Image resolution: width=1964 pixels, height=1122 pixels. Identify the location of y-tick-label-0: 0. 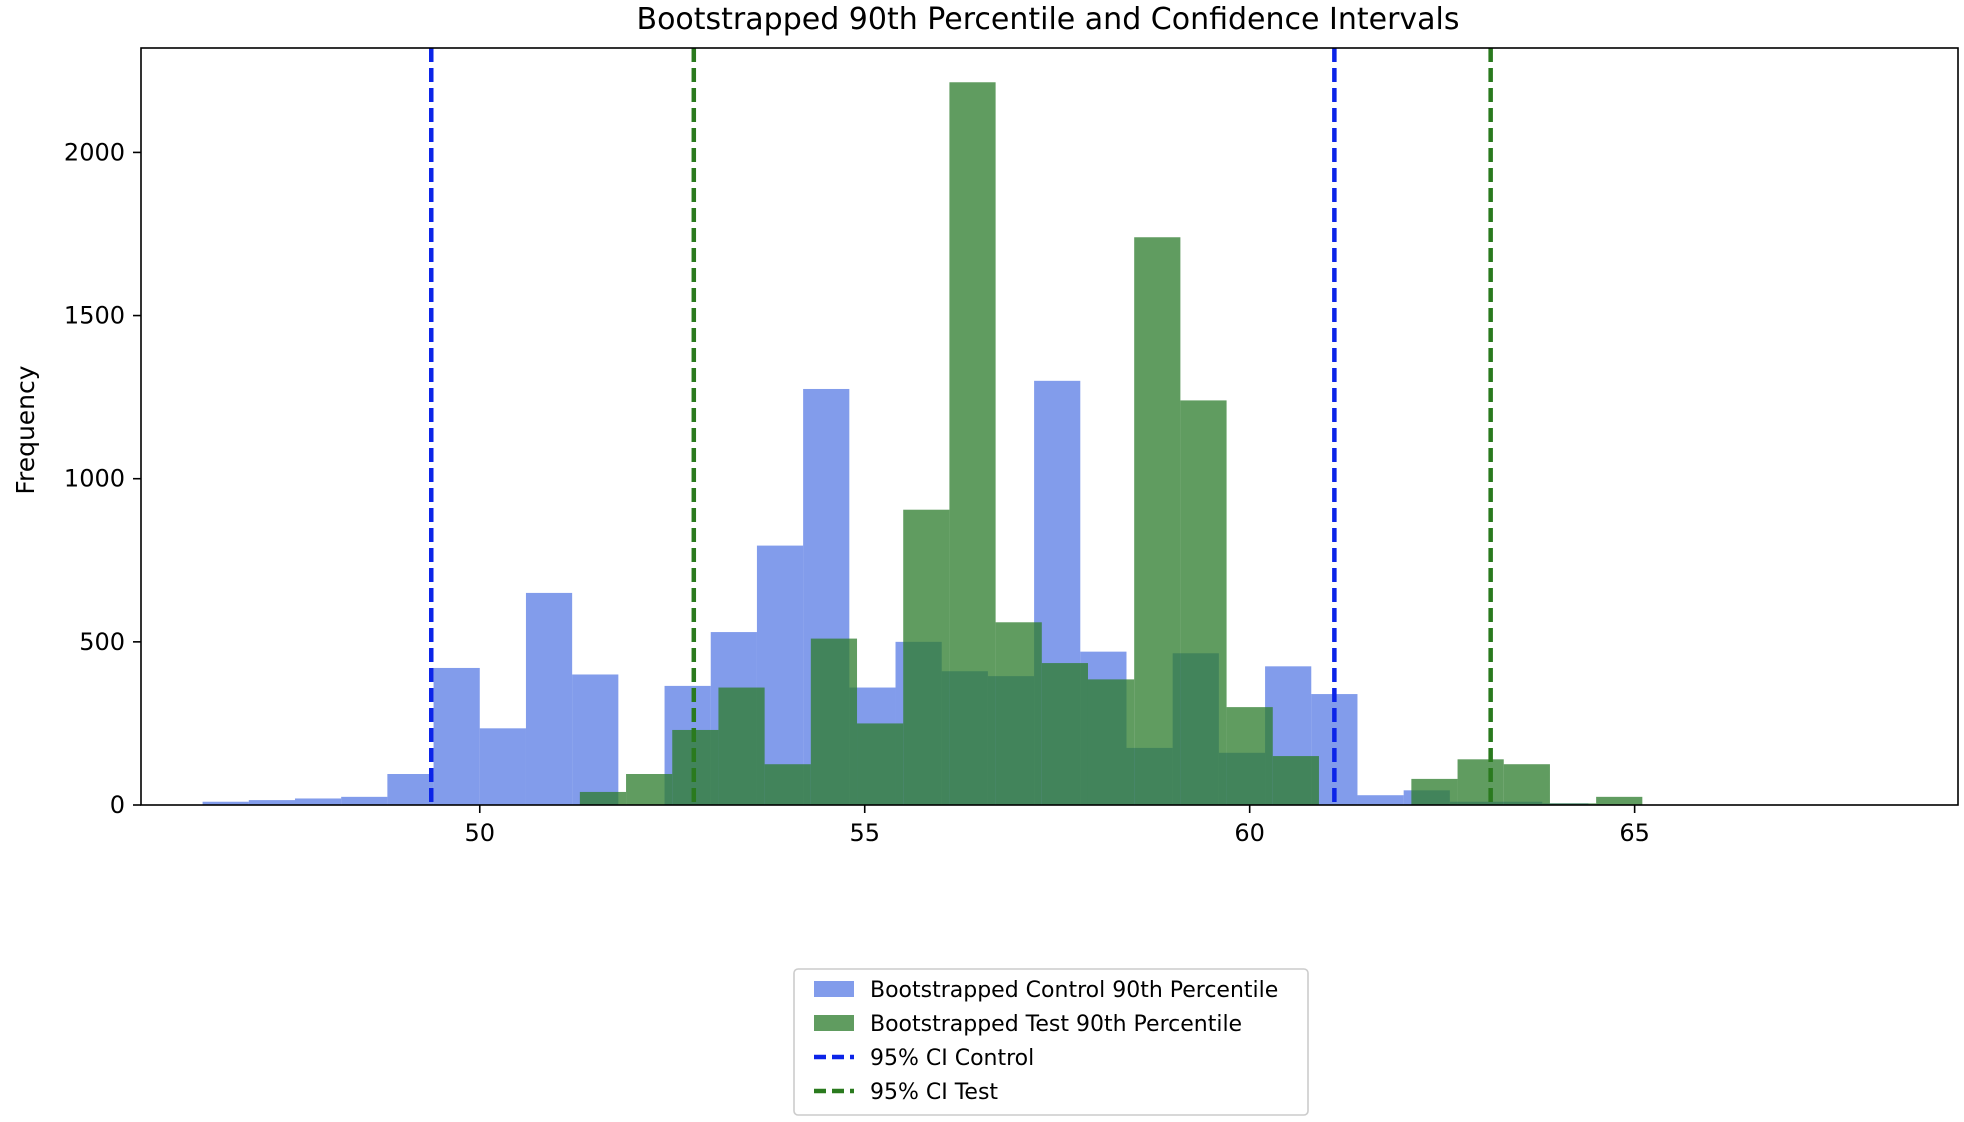
(117, 805).